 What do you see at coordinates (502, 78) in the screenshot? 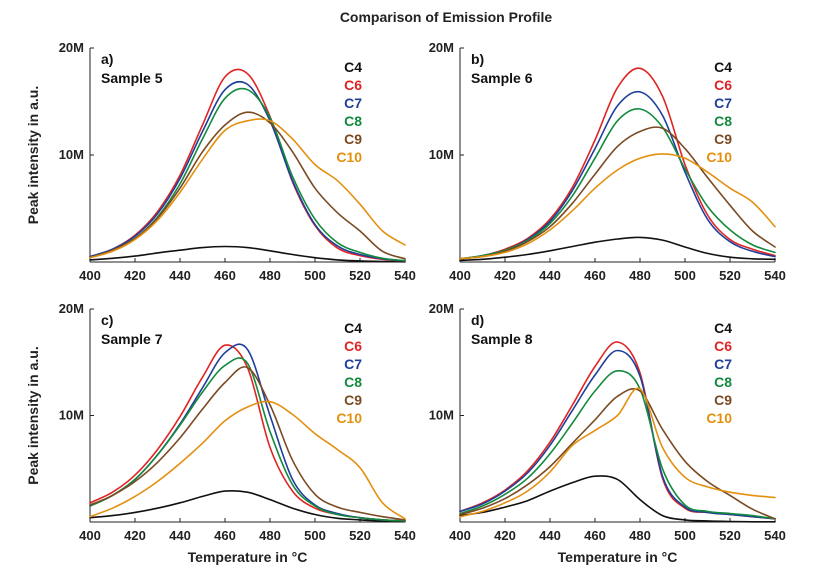
I see `sample-label: Sample 6` at bounding box center [502, 78].